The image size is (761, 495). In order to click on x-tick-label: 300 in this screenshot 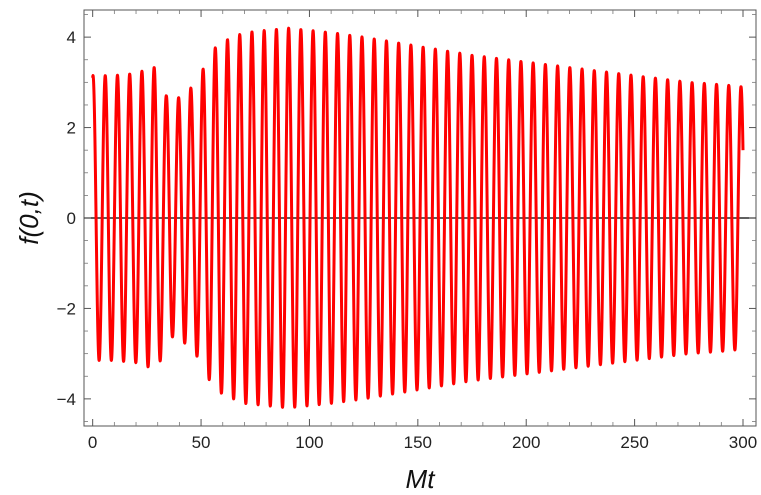, I will do `click(743, 442)`.